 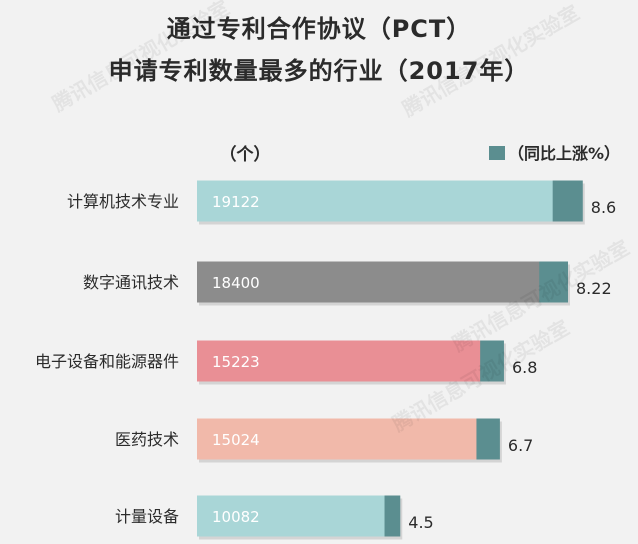 I want to click on growth-label: 6.7, so click(x=520, y=445).